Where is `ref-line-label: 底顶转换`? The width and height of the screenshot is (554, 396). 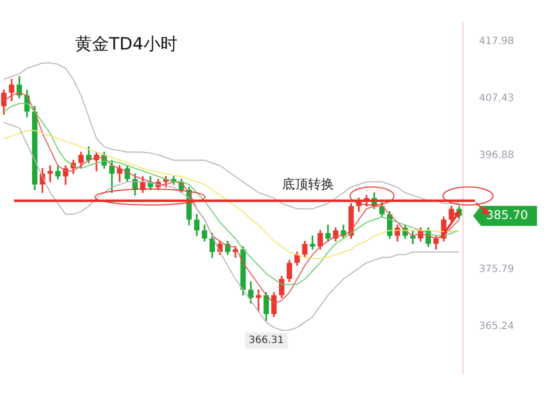 ref-line-label: 底顶转换 is located at coordinates (308, 185).